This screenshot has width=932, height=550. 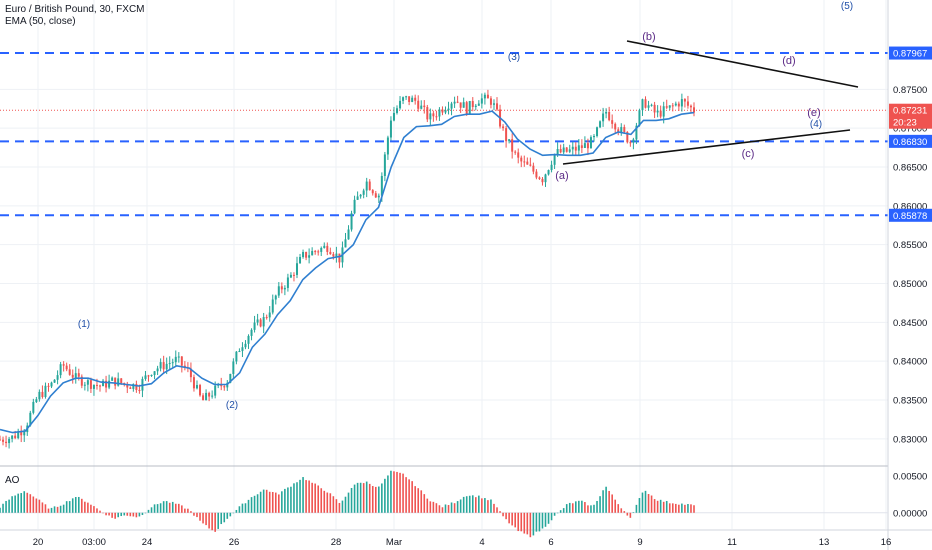 I want to click on price-tick-label: 0.85000, so click(x=910, y=284).